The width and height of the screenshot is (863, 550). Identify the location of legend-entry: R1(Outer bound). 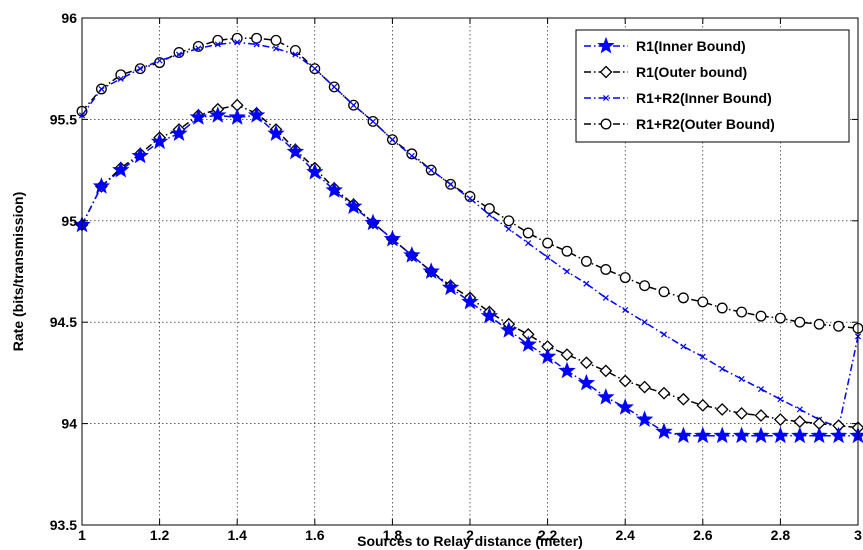
(665, 72).